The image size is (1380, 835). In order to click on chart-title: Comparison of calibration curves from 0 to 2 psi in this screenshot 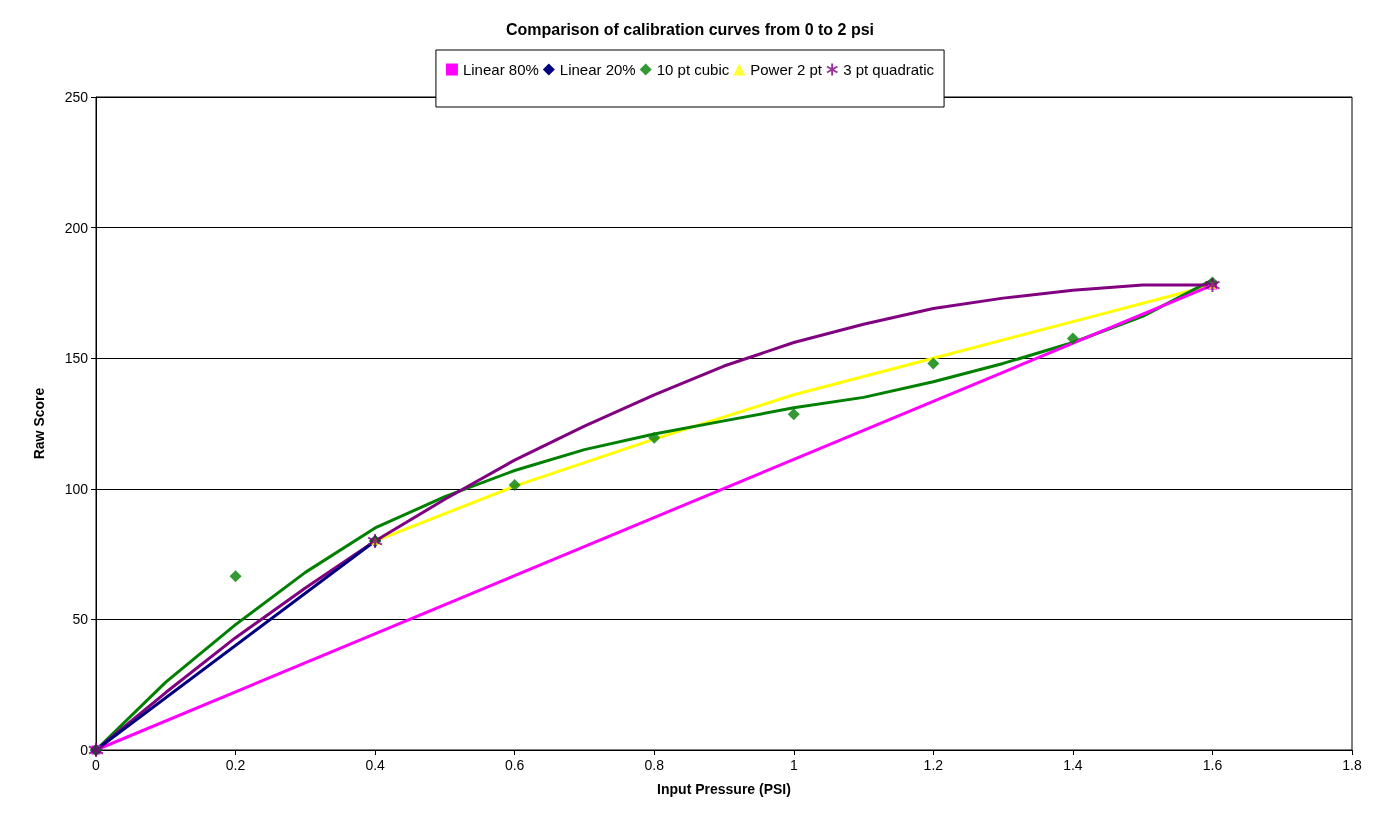, I will do `click(690, 29)`.